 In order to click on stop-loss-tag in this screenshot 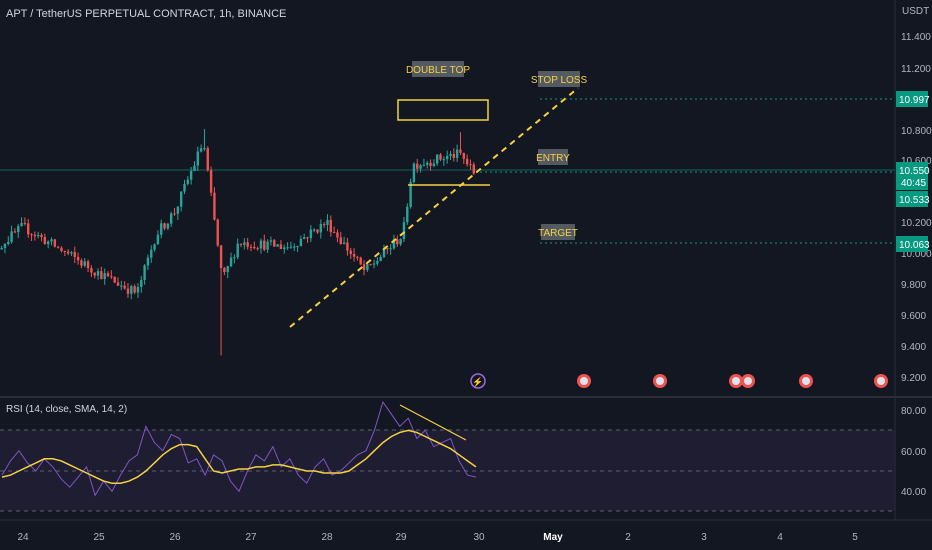, I will do `click(912, 99)`.